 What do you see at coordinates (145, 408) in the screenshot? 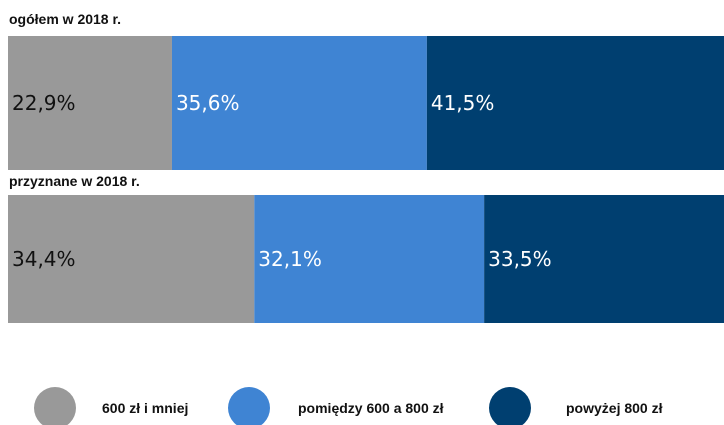
I see `legend-label: 600 zł i mniej` at bounding box center [145, 408].